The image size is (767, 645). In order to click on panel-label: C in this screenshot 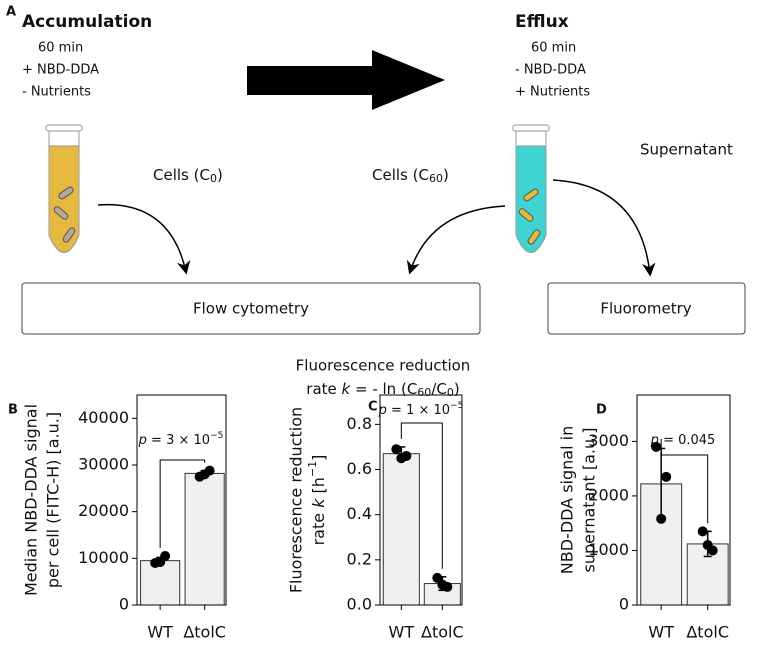, I will do `click(373, 407)`.